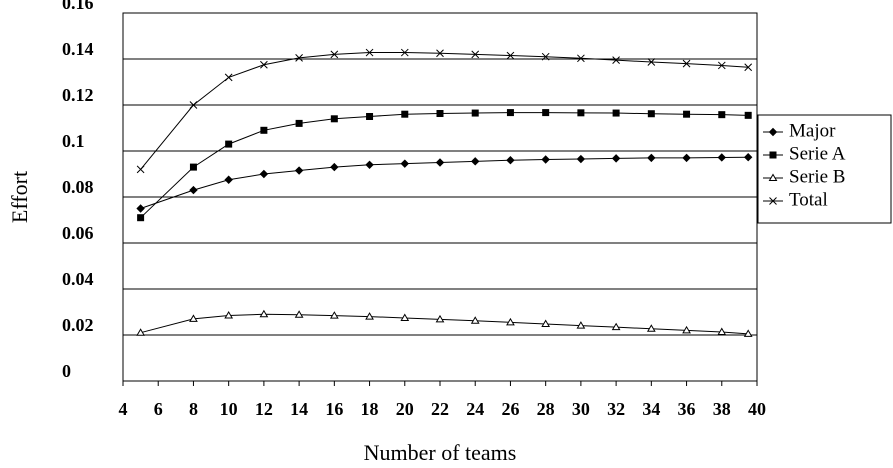 Image resolution: width=893 pixels, height=468 pixels. I want to click on x-tick-label: 10, so click(229, 409).